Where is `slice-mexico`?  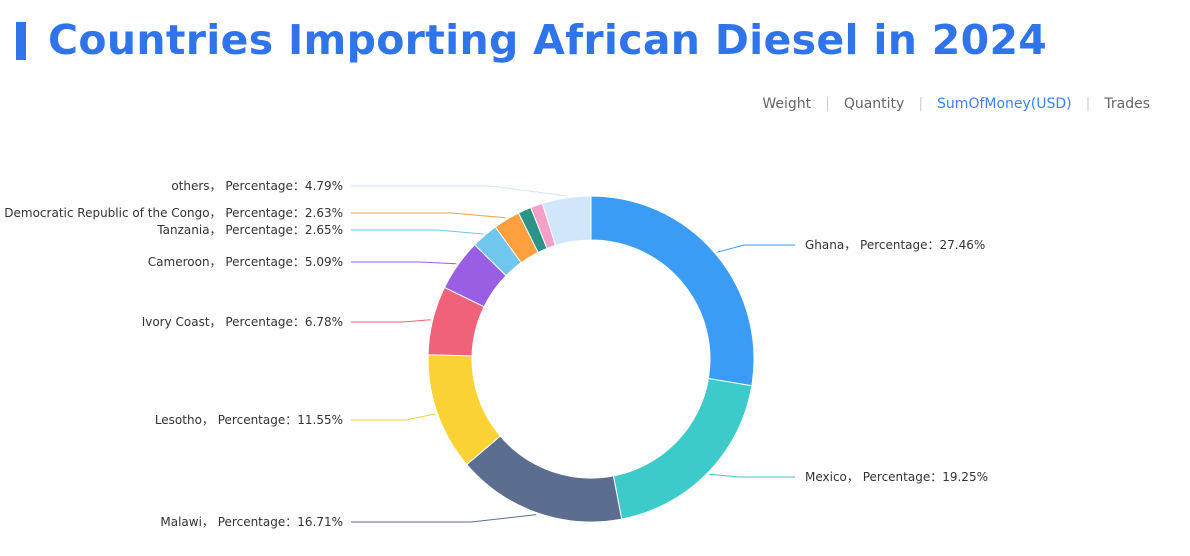 slice-mexico is located at coordinates (682, 448).